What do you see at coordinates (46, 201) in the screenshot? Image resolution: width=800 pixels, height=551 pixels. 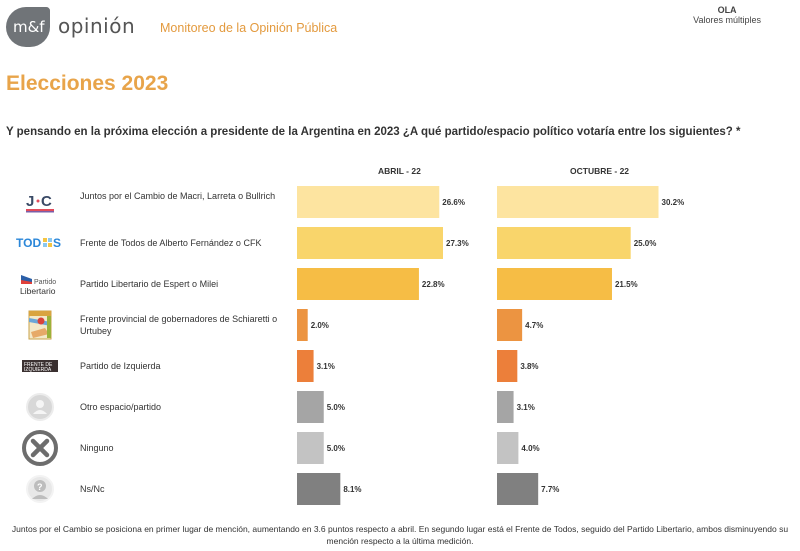 I see `svg-text: C` at bounding box center [46, 201].